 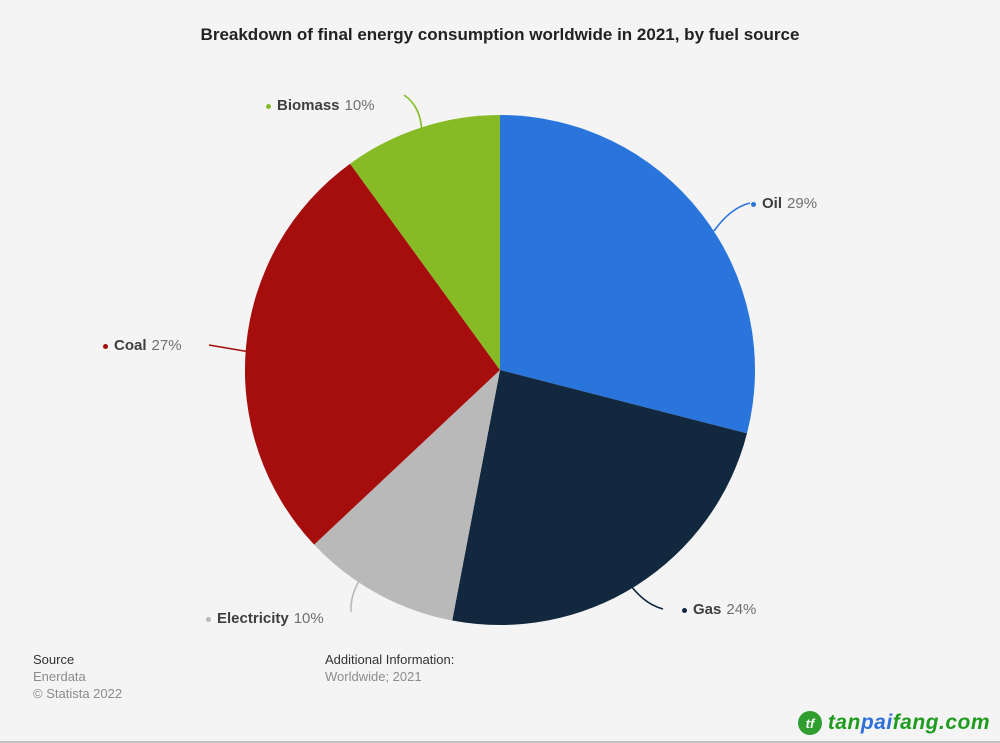 What do you see at coordinates (941, 722) in the screenshot?
I see `logo-text-fang: fang.com` at bounding box center [941, 722].